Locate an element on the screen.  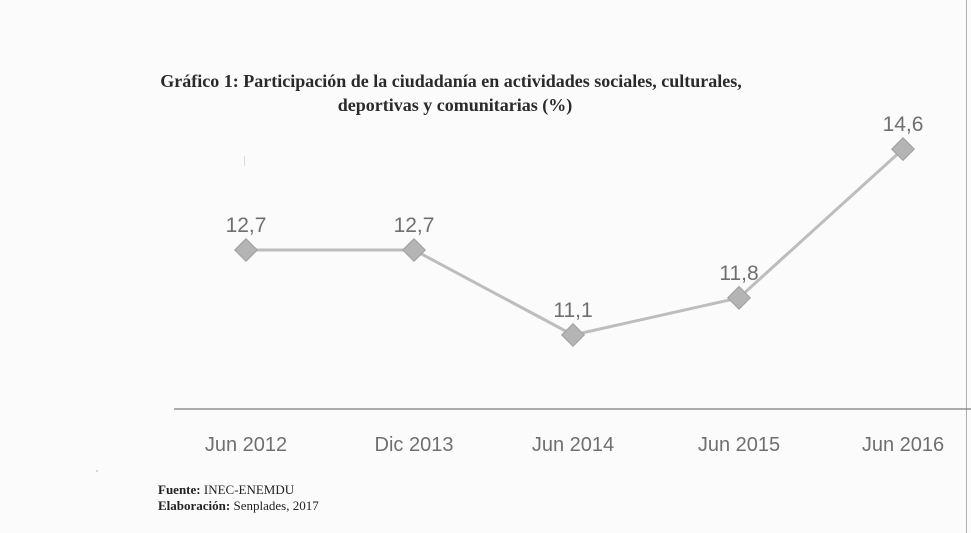
x-tick-label: Jun 2016 is located at coordinates (903, 445).